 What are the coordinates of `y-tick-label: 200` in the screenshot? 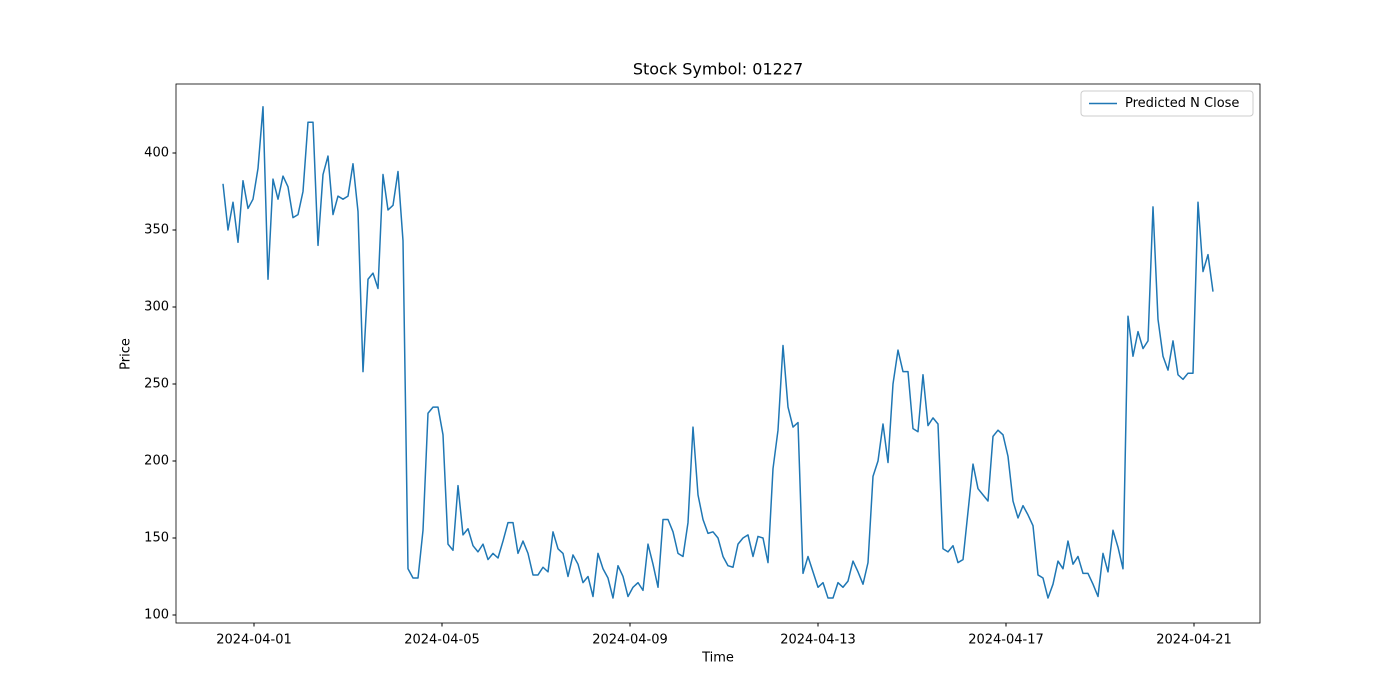 It's located at (156, 460).